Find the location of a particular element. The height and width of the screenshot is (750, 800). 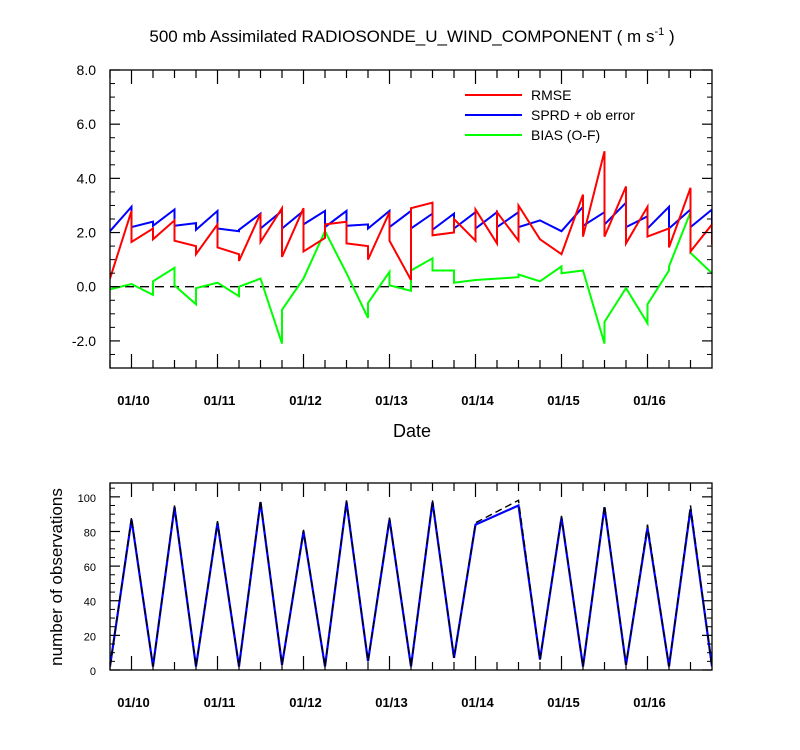

y-tick-label: 8.0 is located at coordinates (87, 70).